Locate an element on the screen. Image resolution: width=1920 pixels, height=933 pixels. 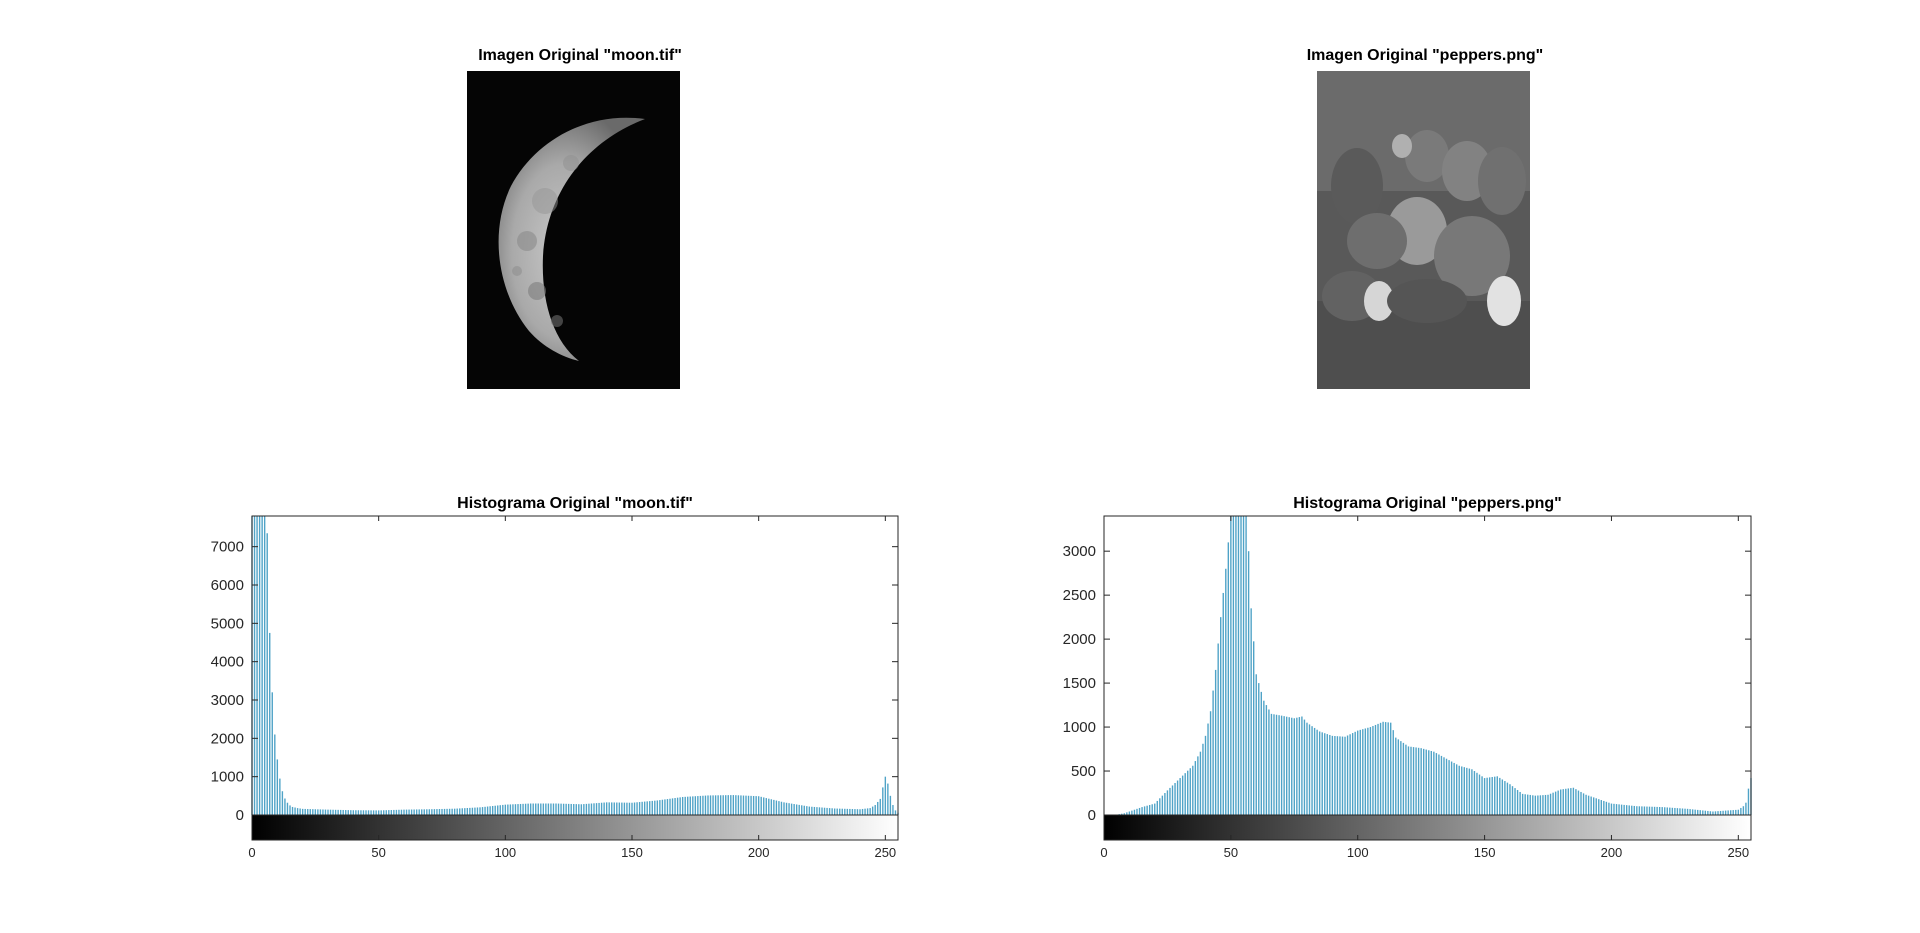
y-tick-label: 2000 is located at coordinates (1079, 639).